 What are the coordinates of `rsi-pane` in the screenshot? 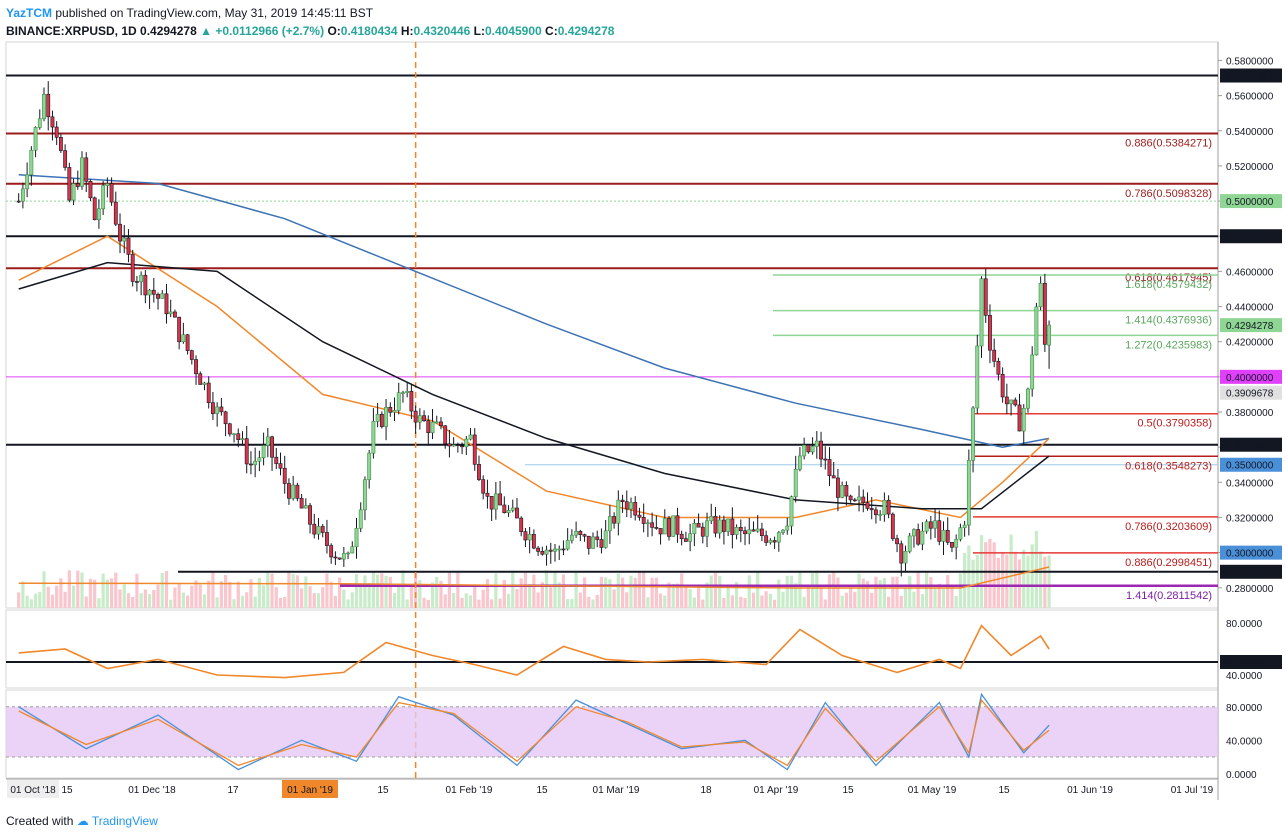 It's located at (612, 649).